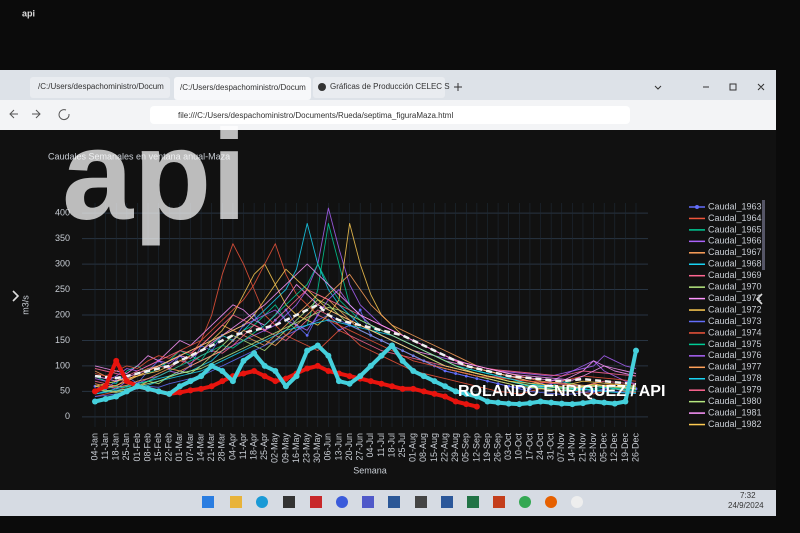 The image size is (800, 533). Describe the element at coordinates (735, 367) in the screenshot. I see `legend-label: Caudal_1977` at that location.